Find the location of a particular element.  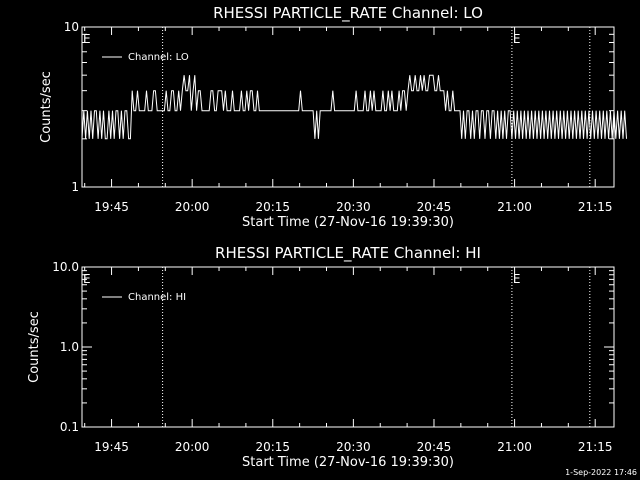

chart-title: RHESSI PARTICLE_RATE Channel: LO is located at coordinates (348, 13).